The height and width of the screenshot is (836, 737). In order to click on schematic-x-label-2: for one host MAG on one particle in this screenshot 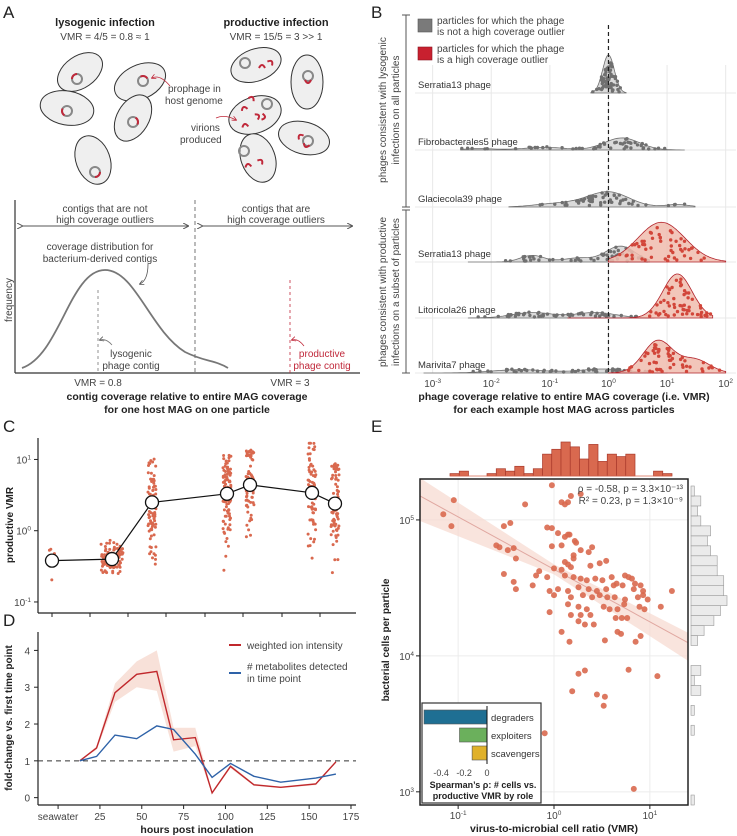, I will do `click(187, 410)`.